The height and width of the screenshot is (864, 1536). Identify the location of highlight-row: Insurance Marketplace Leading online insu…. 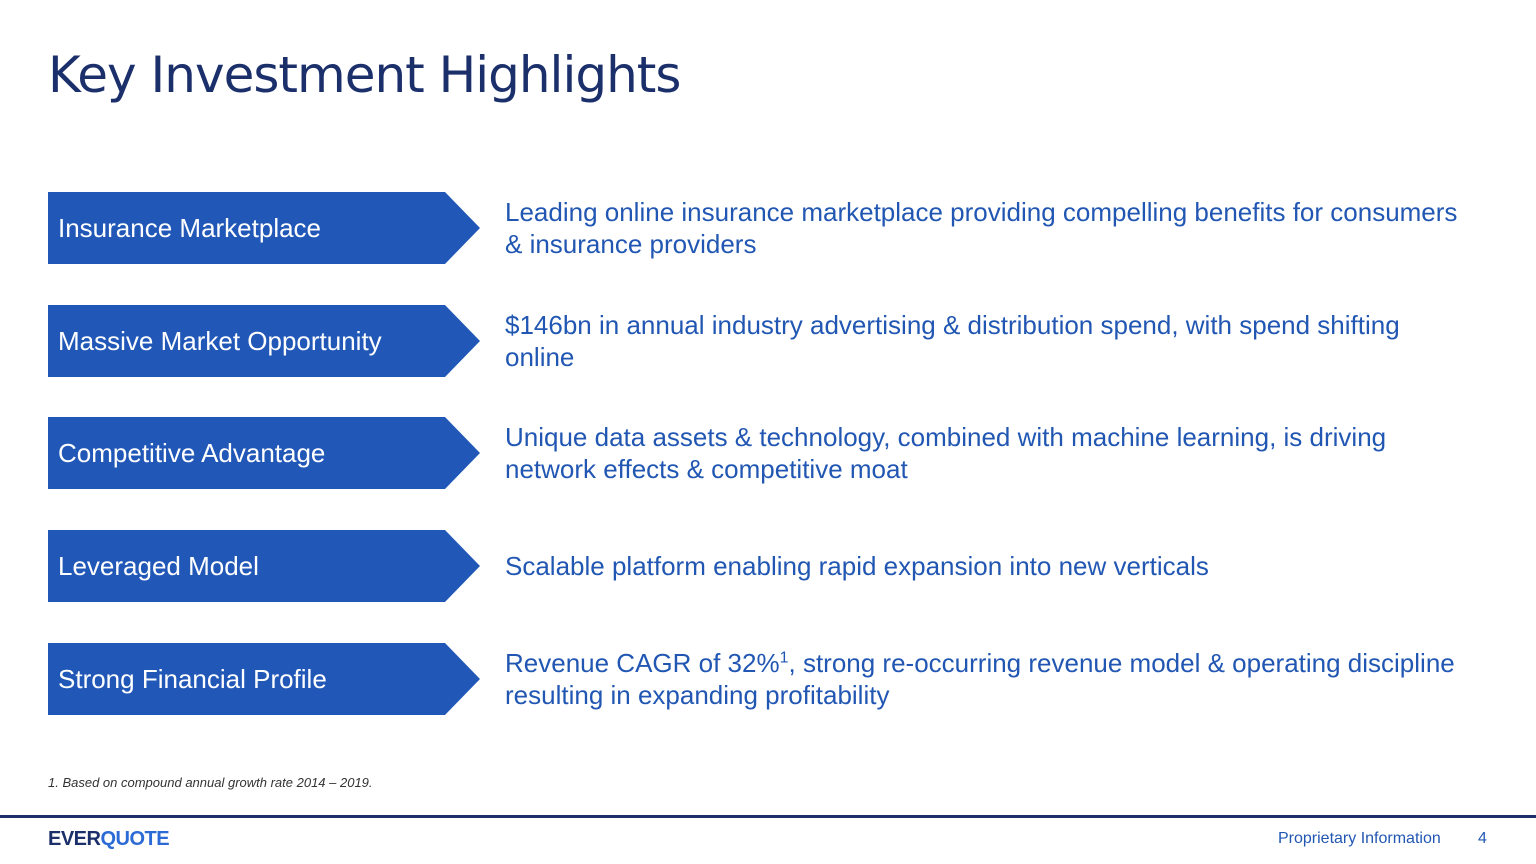
(768, 228).